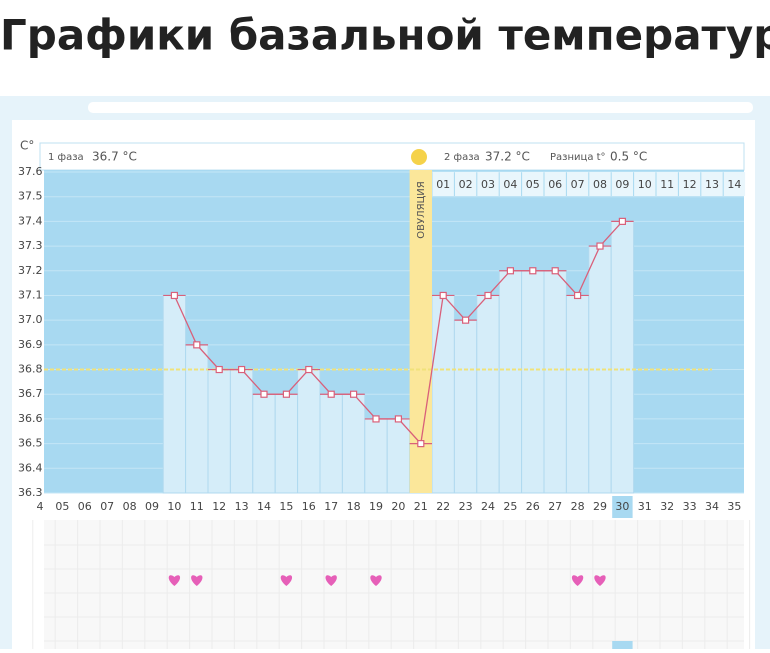  Describe the element at coordinates (30, 418) in the screenshot. I see `y-tick-label: 36.6` at that location.